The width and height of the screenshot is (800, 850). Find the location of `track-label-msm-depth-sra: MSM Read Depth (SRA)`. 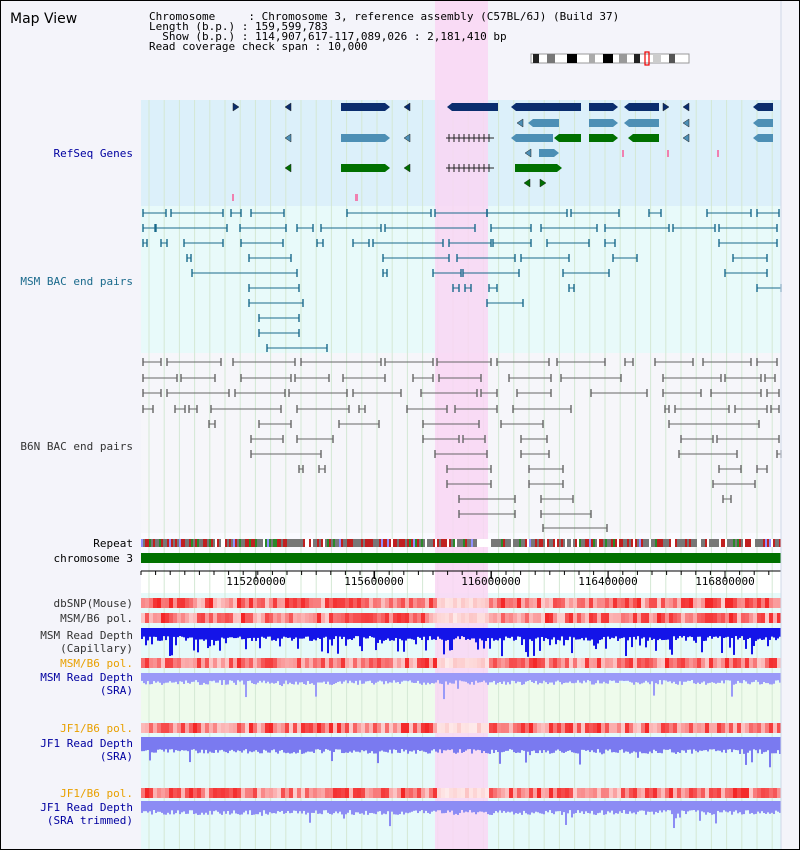

track-label-msm-depth-sra: MSM Read Depth (SRA) is located at coordinates (86, 684).